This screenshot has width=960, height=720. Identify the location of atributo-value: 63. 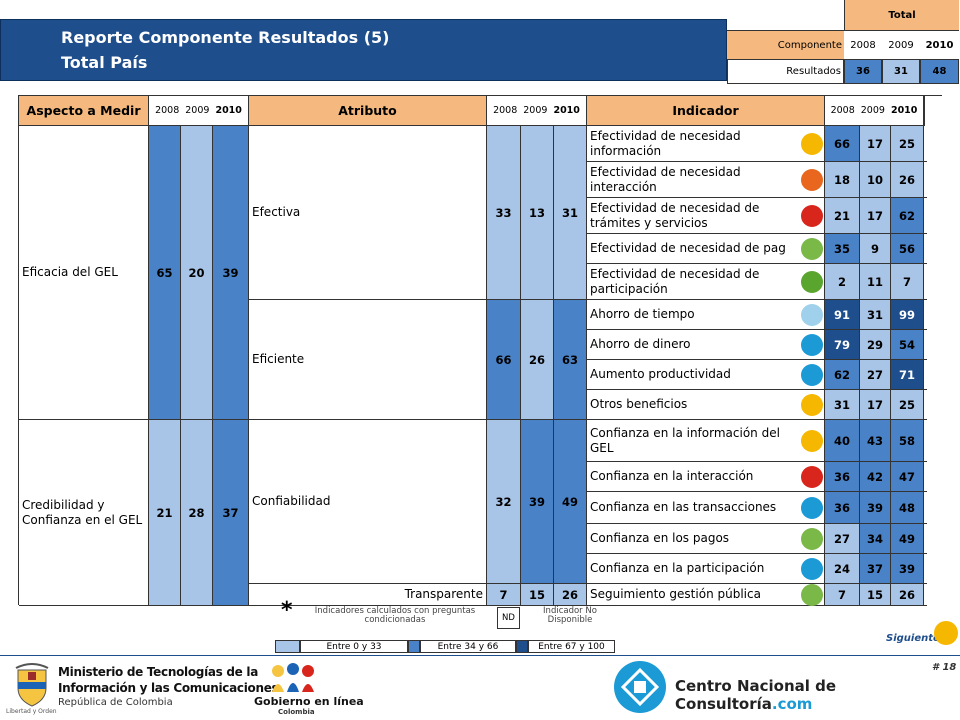
(570, 360).